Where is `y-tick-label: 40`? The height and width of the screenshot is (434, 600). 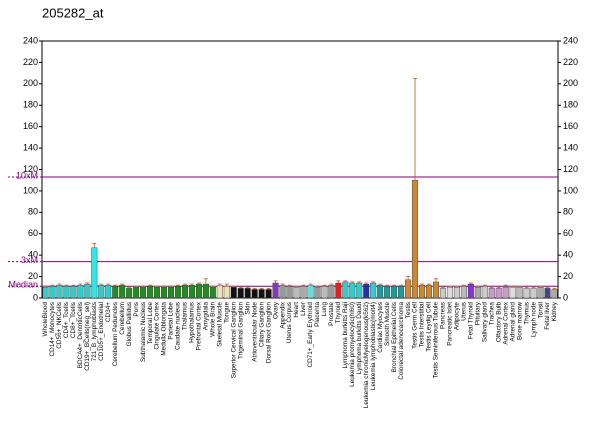 y-tick-label: 40 is located at coordinates (33, 255).